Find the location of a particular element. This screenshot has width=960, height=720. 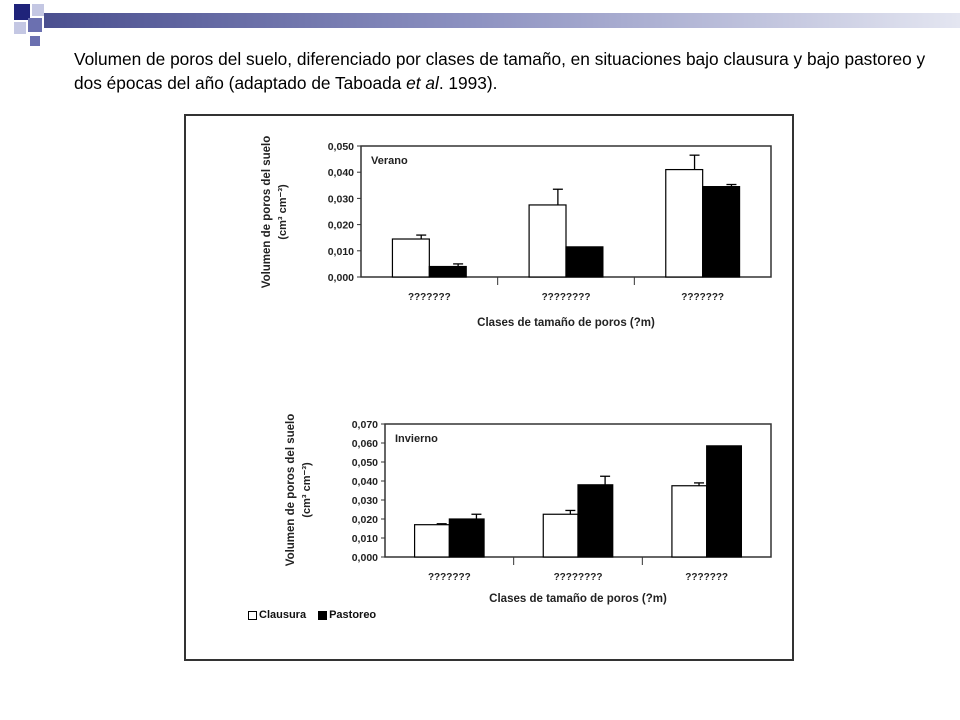

chart2-ytick-label: 0,000 is located at coordinates (365, 558).